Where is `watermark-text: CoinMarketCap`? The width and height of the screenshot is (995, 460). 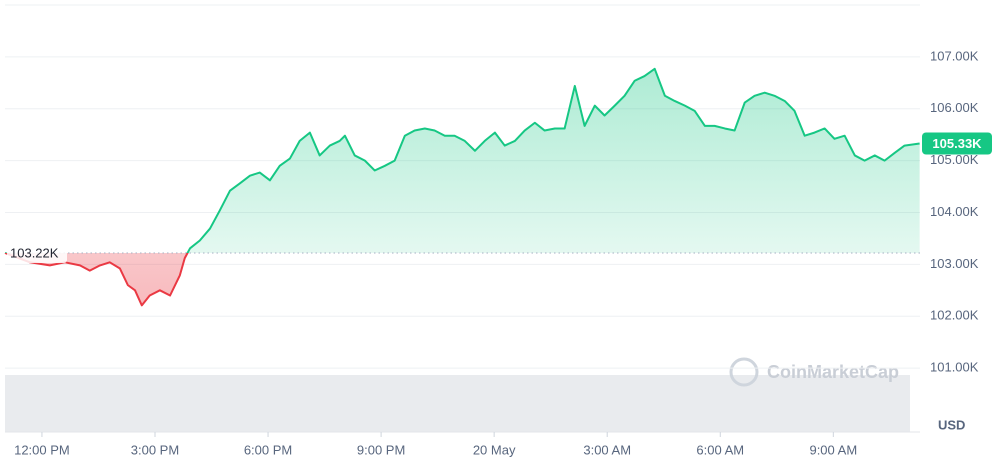
watermark-text: CoinMarketCap is located at coordinates (833, 372).